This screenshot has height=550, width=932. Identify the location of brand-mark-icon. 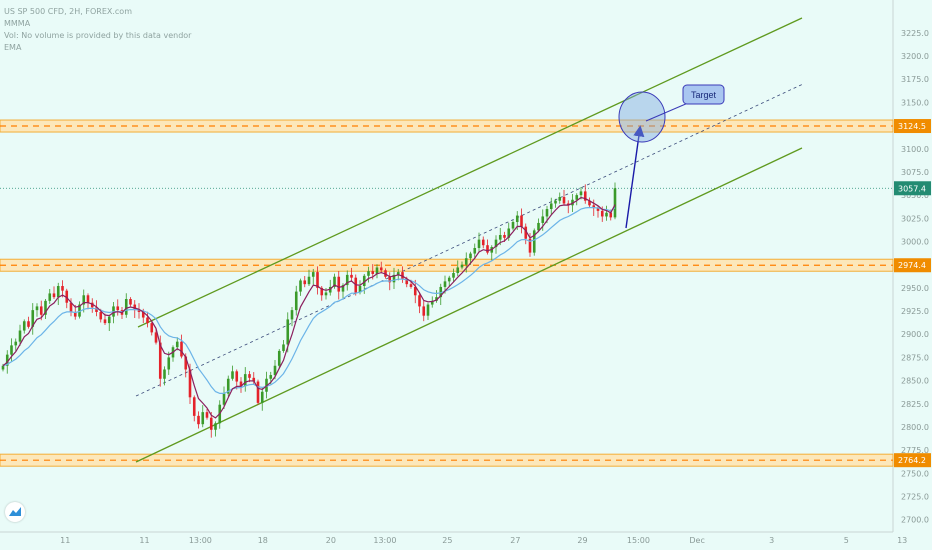
(15, 511).